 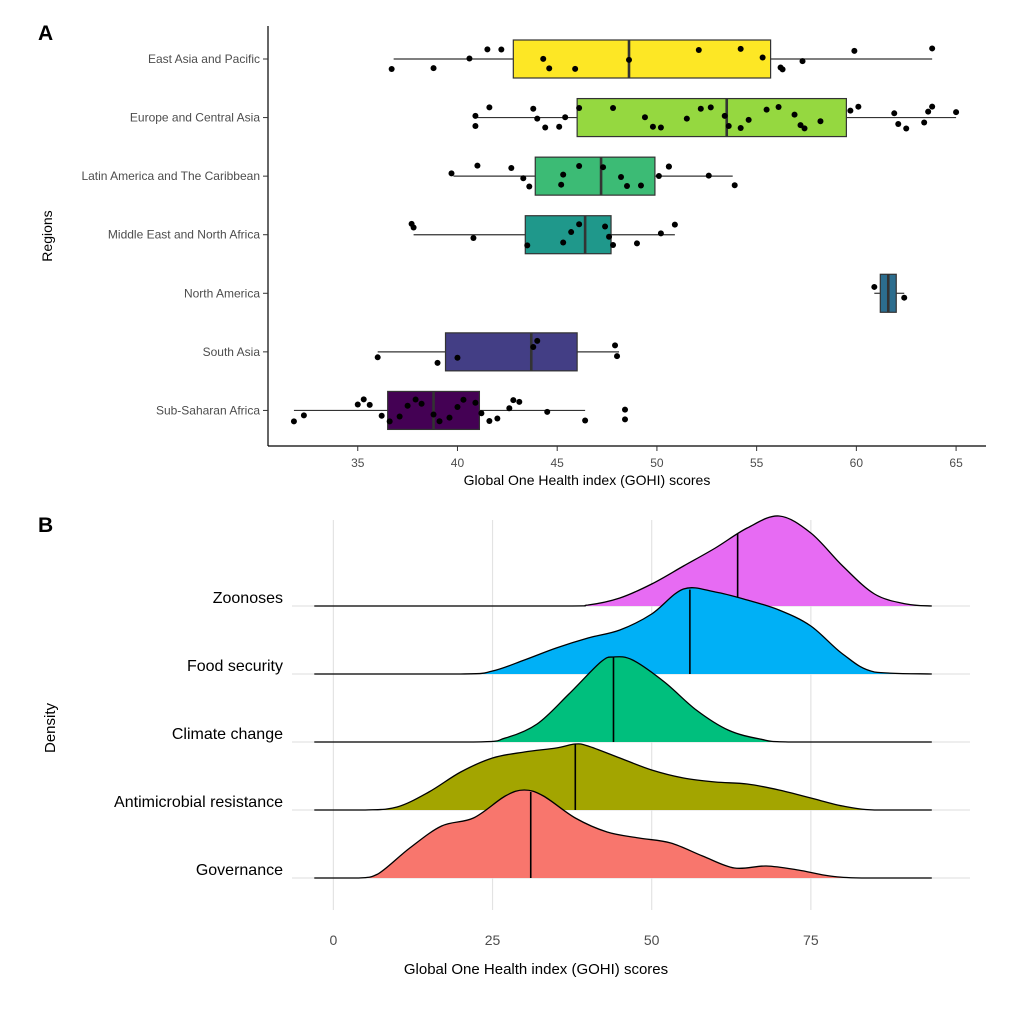 I want to click on x-tick-label: 65, so click(x=956, y=463).